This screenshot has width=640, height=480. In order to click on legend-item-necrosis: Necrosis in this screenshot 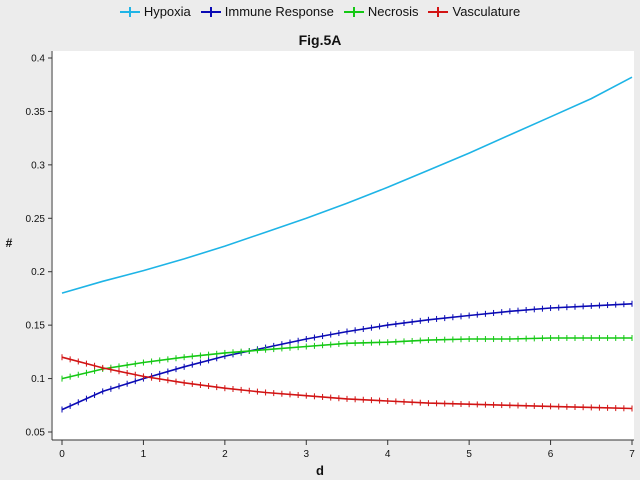, I will do `click(381, 11)`.